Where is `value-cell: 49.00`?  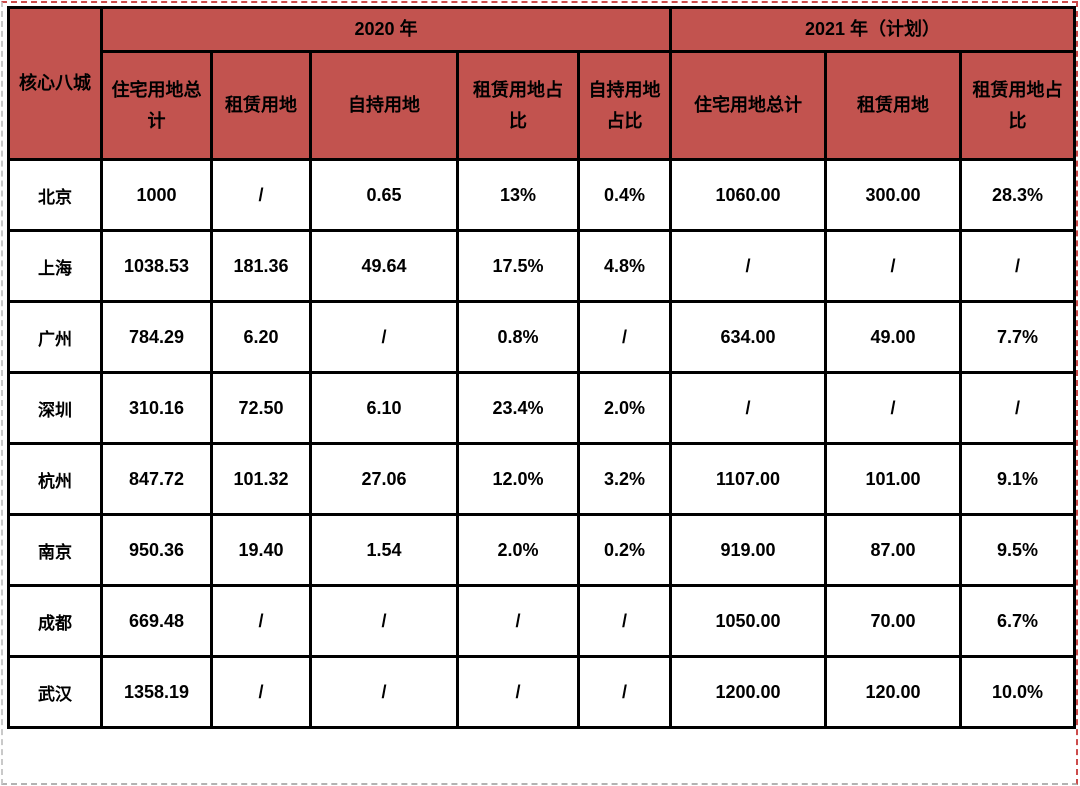 value-cell: 49.00 is located at coordinates (893, 337).